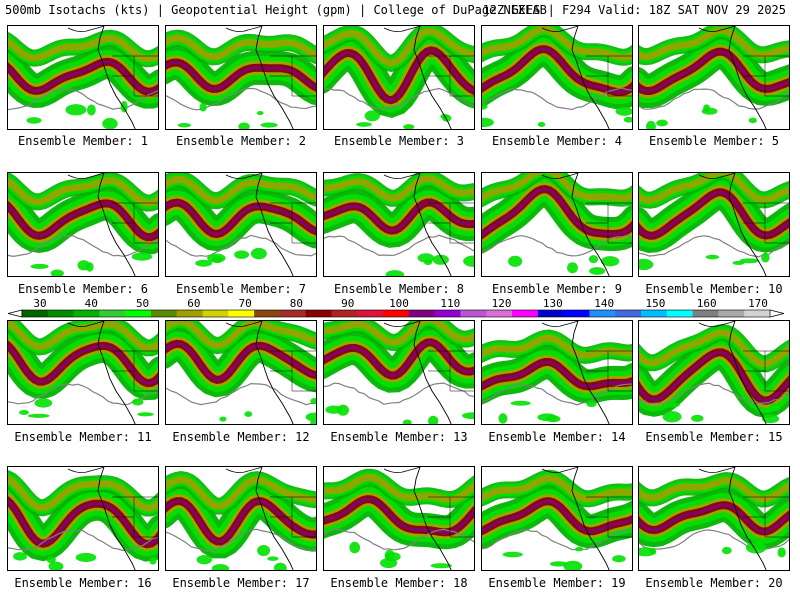 This screenshot has width=800, height=600. I want to click on ensemble-member-label: Ensemble Member: 18, so click(399, 583).